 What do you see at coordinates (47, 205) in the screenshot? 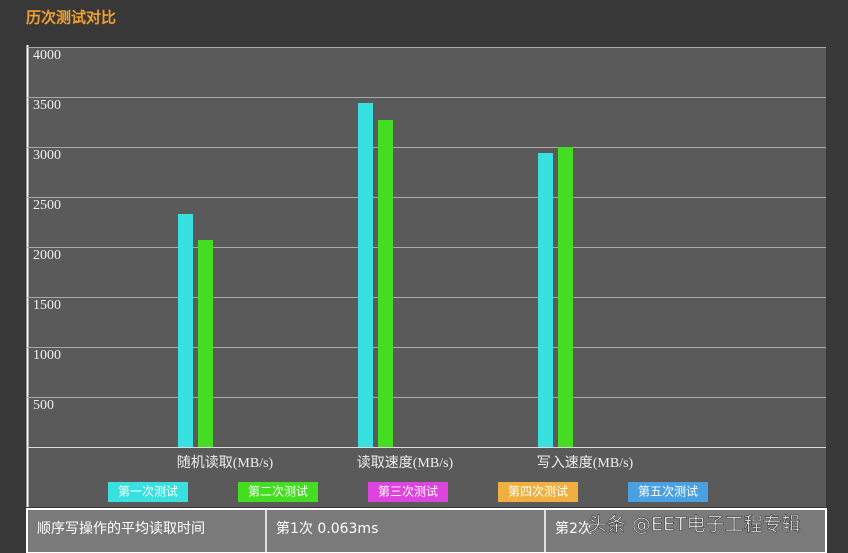
I see `y-tick-label: 2500` at bounding box center [47, 205].